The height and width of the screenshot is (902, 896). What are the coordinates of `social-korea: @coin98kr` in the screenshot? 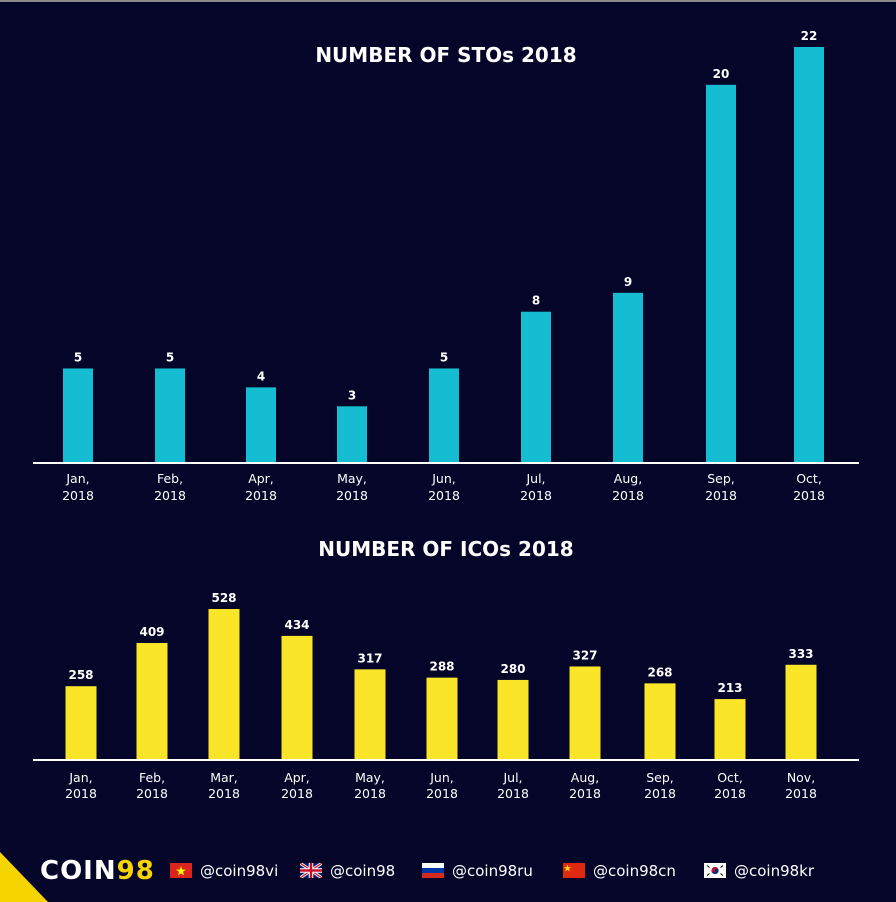 It's located at (759, 871).